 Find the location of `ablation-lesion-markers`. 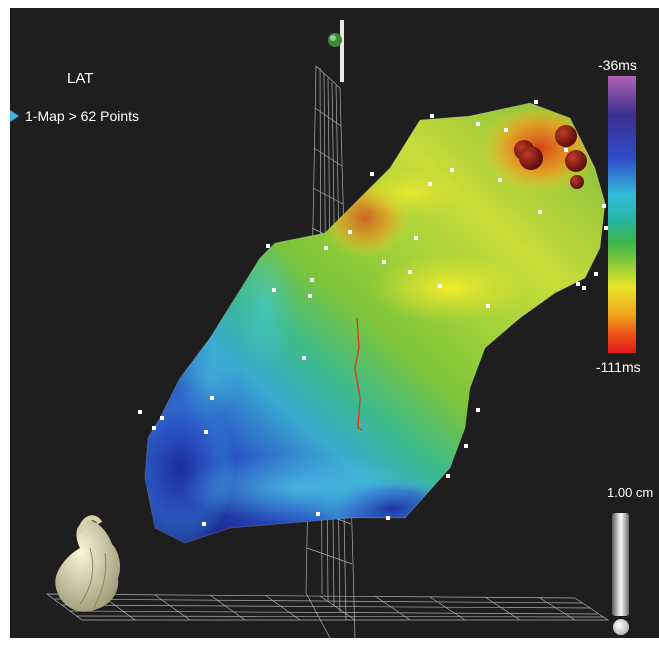

ablation-lesion-markers is located at coordinates (550, 157).